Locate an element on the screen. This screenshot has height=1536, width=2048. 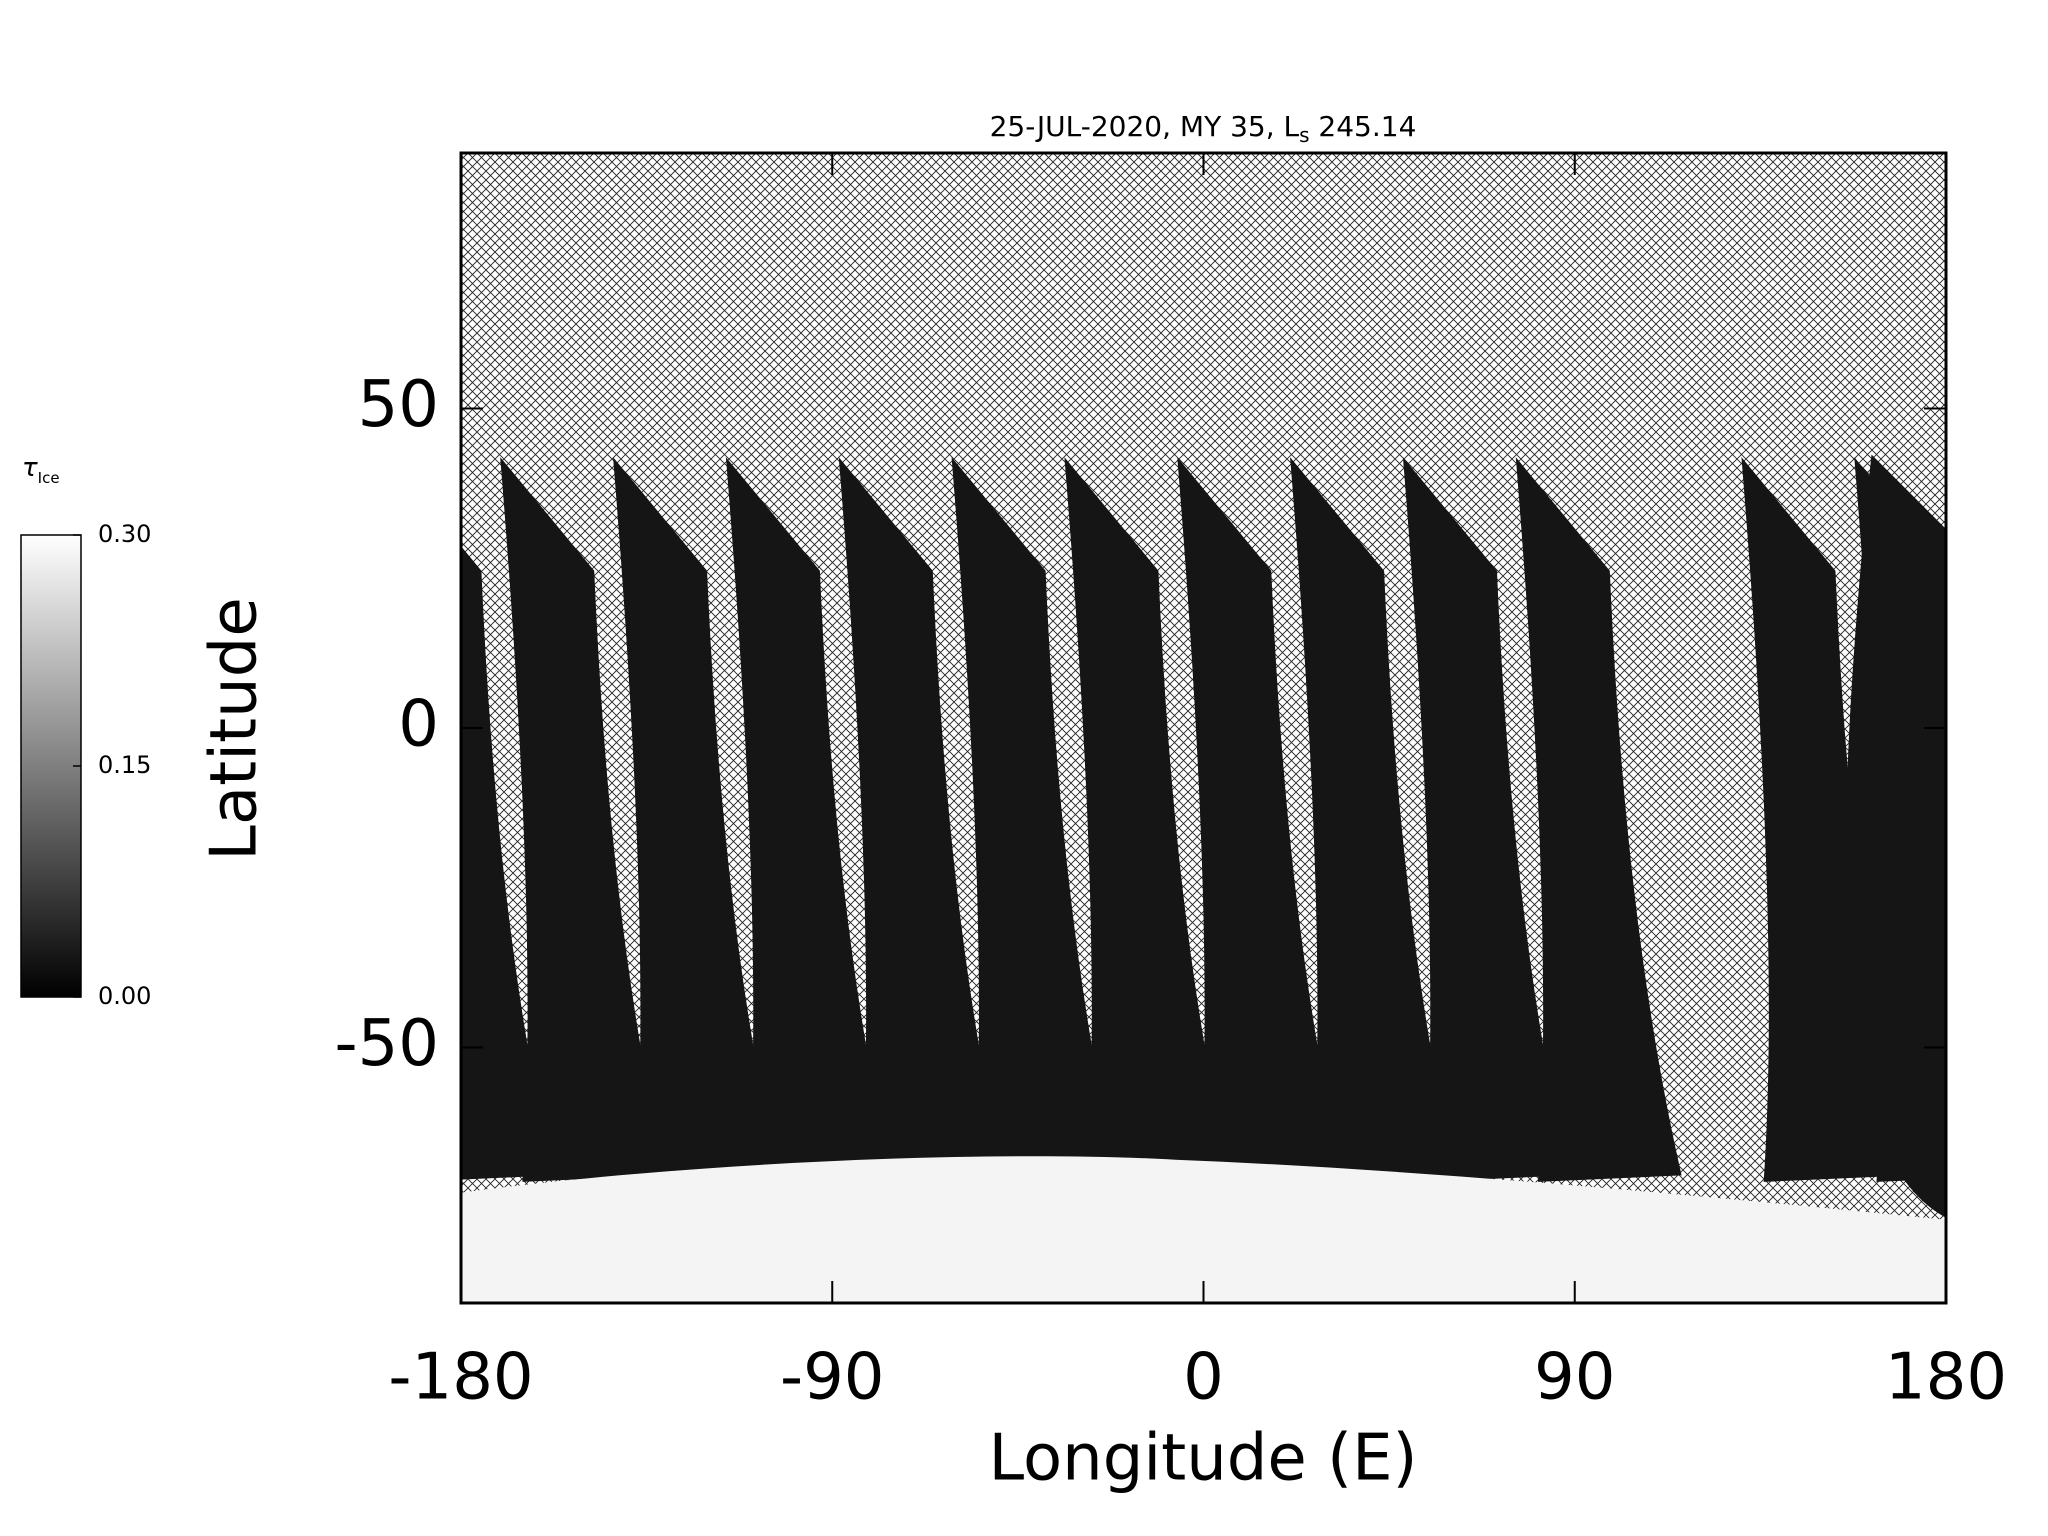
x-tick-label: -180 is located at coordinates (460, 1378).